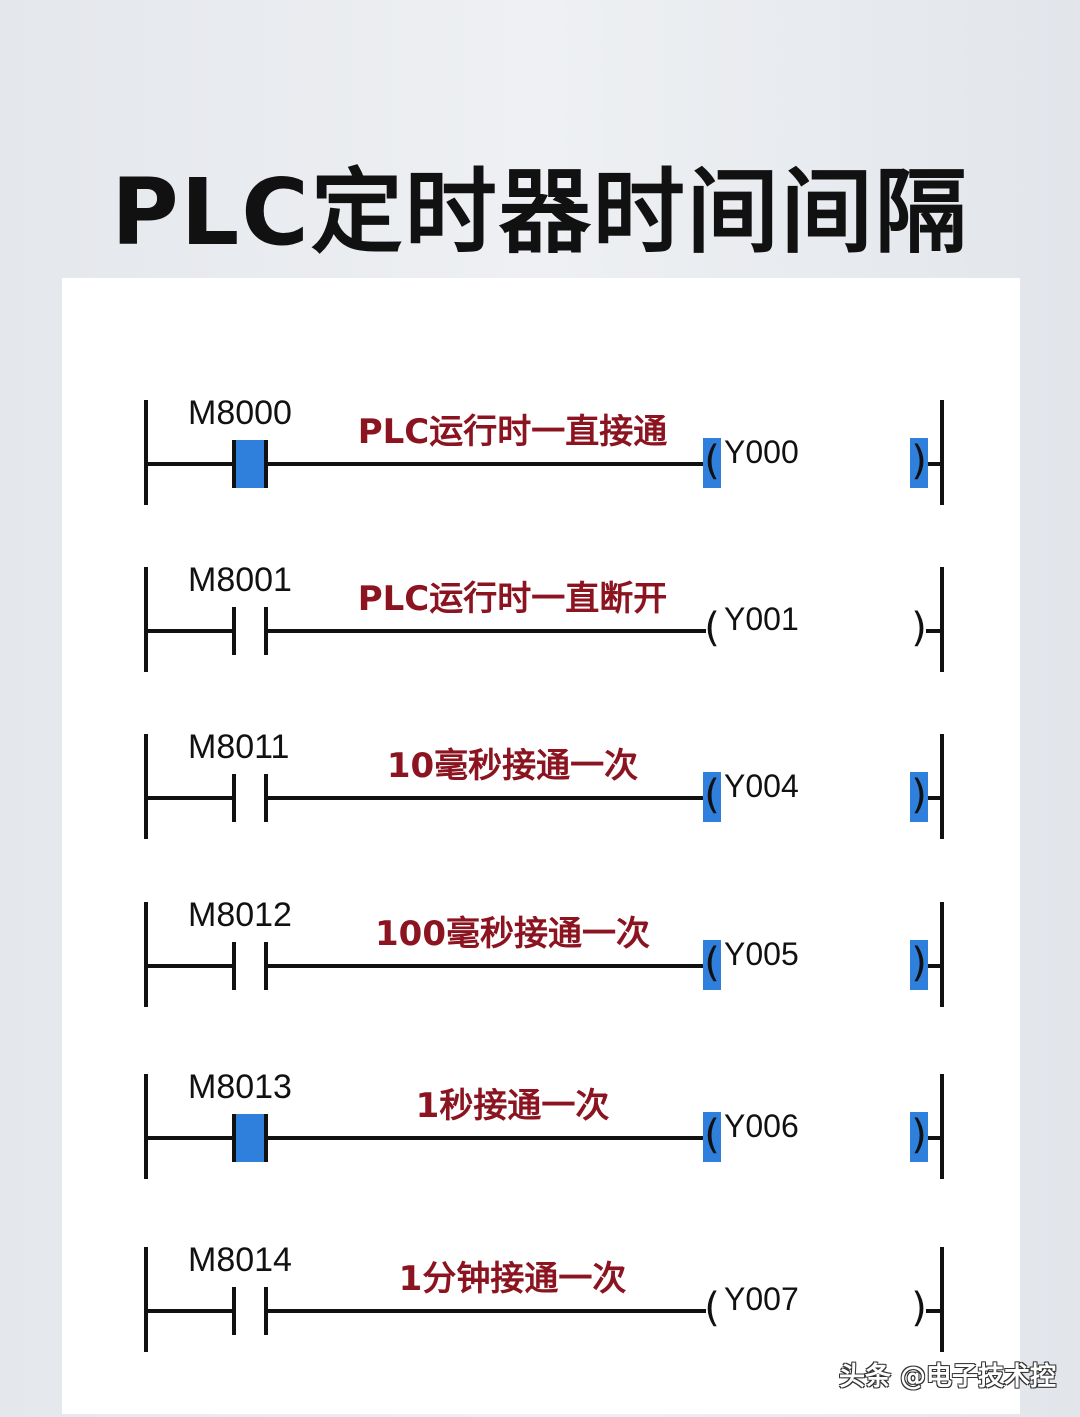 This screenshot has width=1080, height=1417. Describe the element at coordinates (512, 432) in the screenshot. I see `rung-description: PLC运行时一直接通` at that location.